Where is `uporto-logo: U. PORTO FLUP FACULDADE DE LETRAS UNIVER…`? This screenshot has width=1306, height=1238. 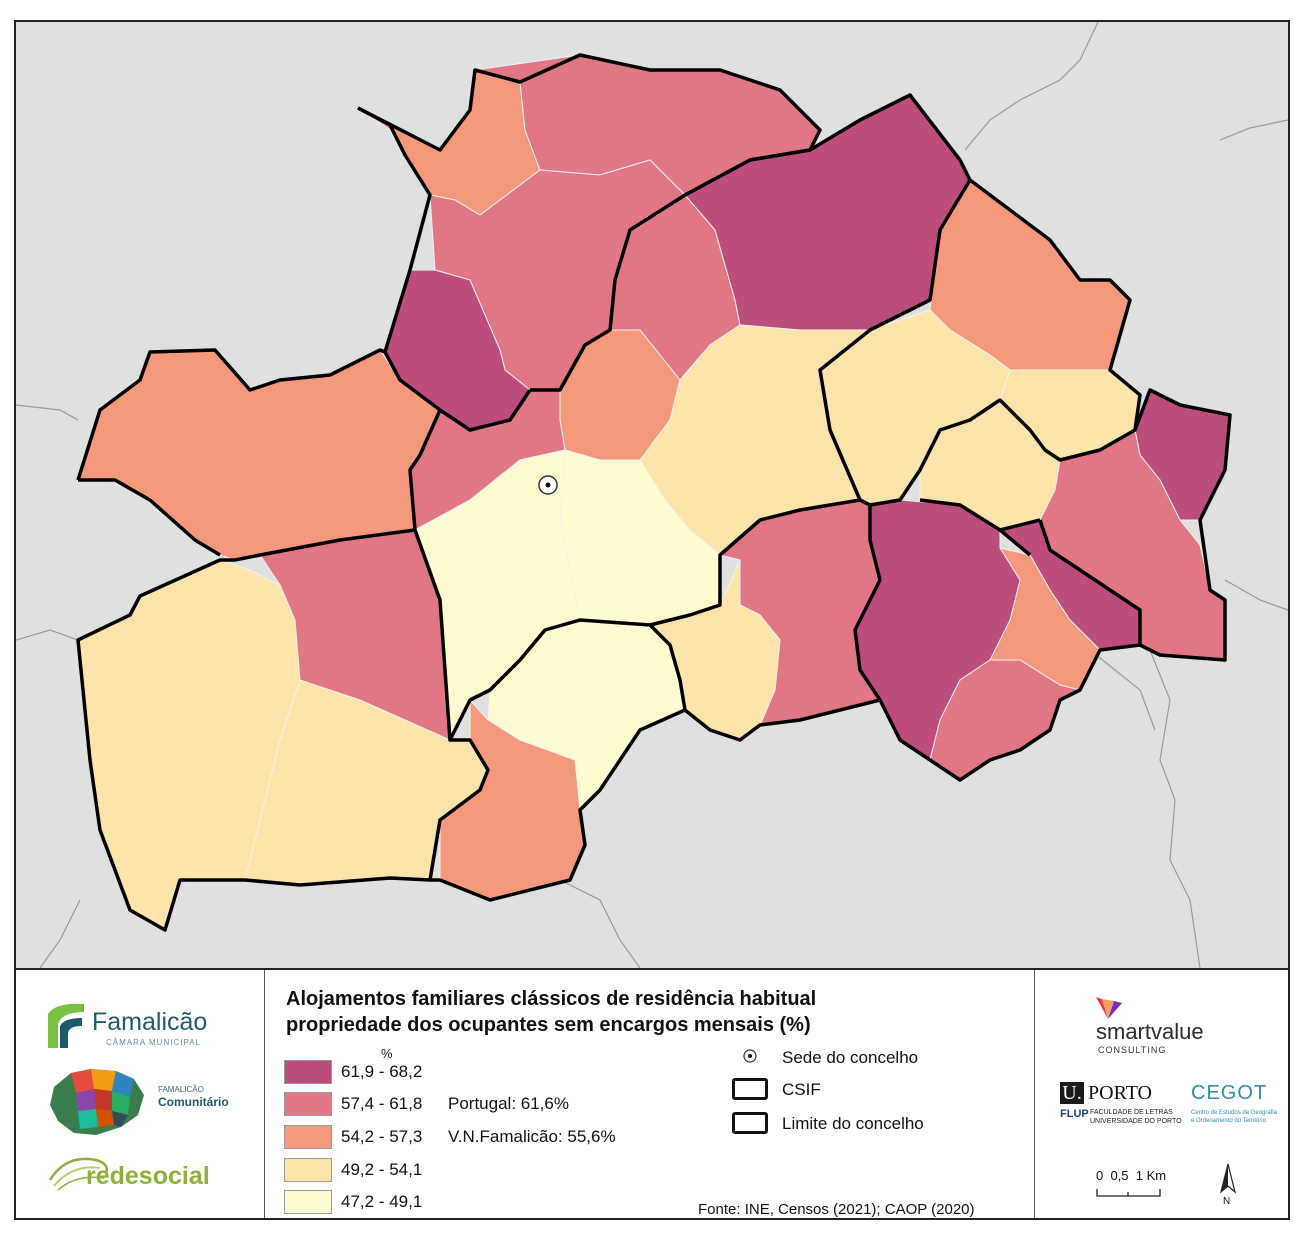
uporto-logo: U. PORTO FLUP FACULDADE DE LETRAS UNIVER… is located at coordinates (1125, 1107).